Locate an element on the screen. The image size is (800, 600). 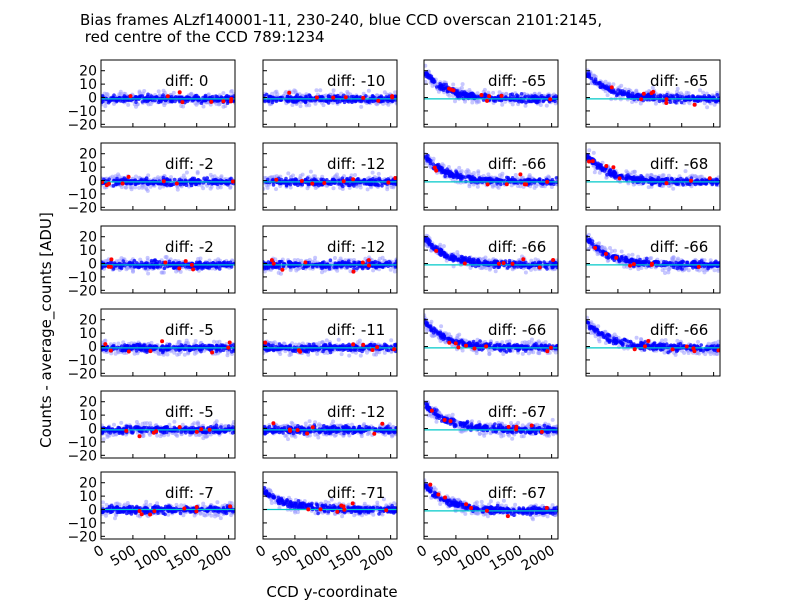
panel-diff-label: diff: -2 is located at coordinates (189, 247).